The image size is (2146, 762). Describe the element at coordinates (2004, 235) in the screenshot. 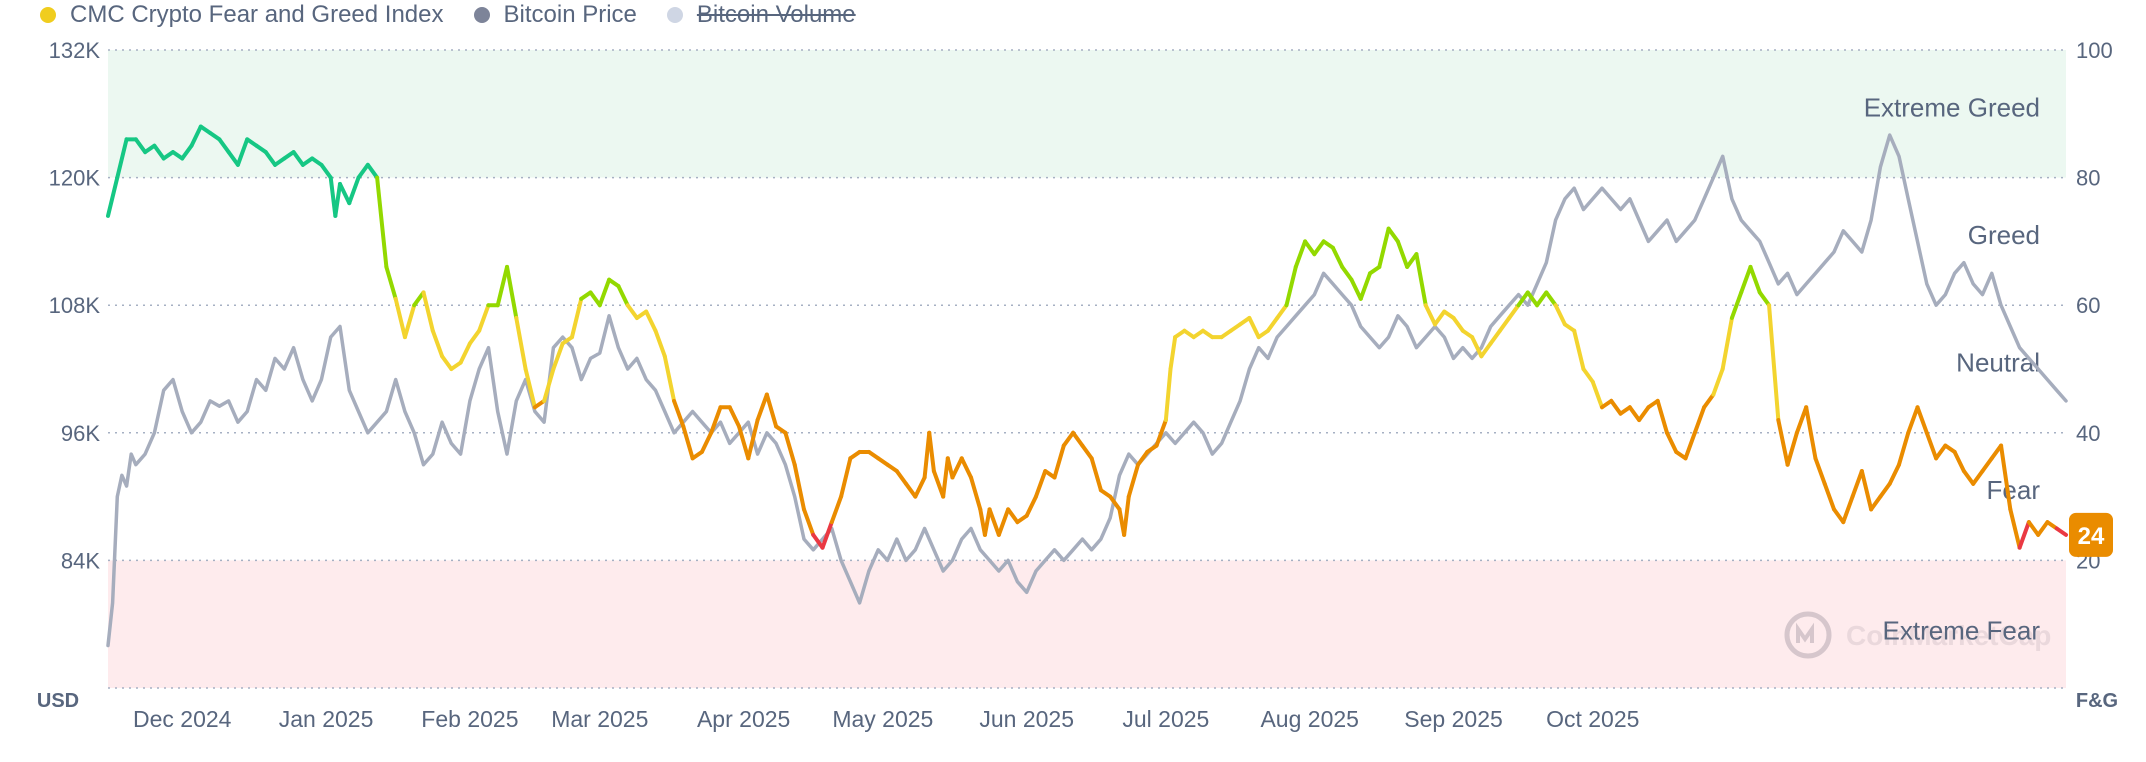

I see `zone-label-greed: Greed` at that location.